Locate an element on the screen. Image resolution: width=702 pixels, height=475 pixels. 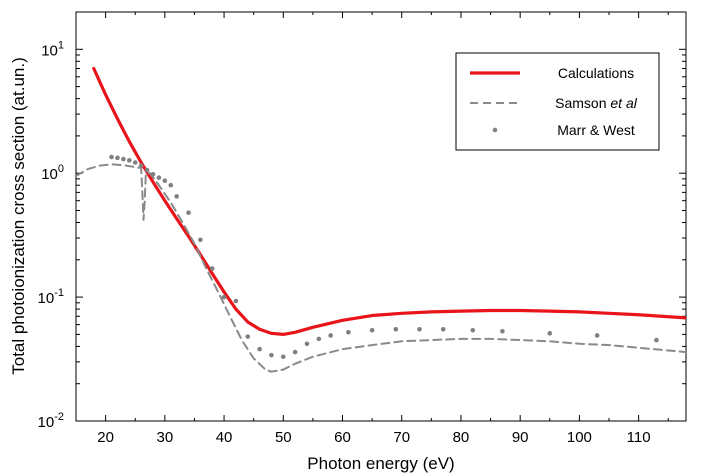
x-tick-label: 20 is located at coordinates (105, 437).